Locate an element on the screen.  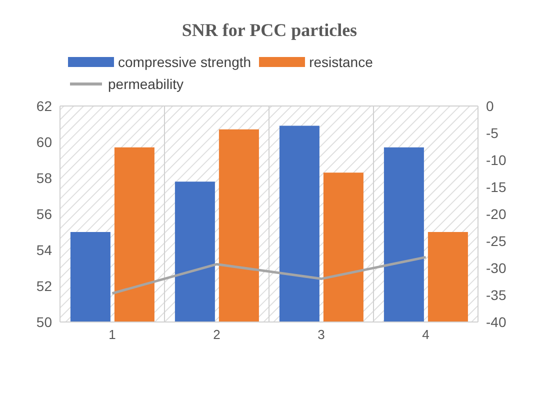
y2-tick-label: -25 is located at coordinates (496, 240).